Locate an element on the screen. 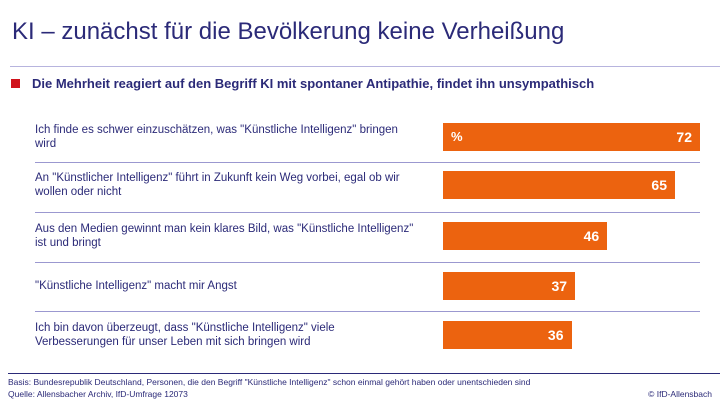  bar-value-label: 36 is located at coordinates (555, 335).